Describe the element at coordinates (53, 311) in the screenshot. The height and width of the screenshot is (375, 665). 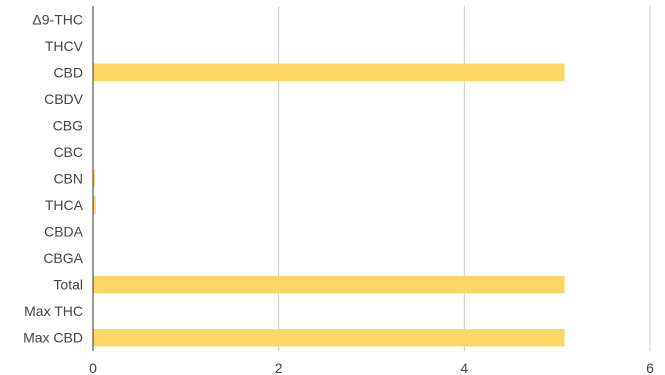
I see `category-label: Max THC` at that location.